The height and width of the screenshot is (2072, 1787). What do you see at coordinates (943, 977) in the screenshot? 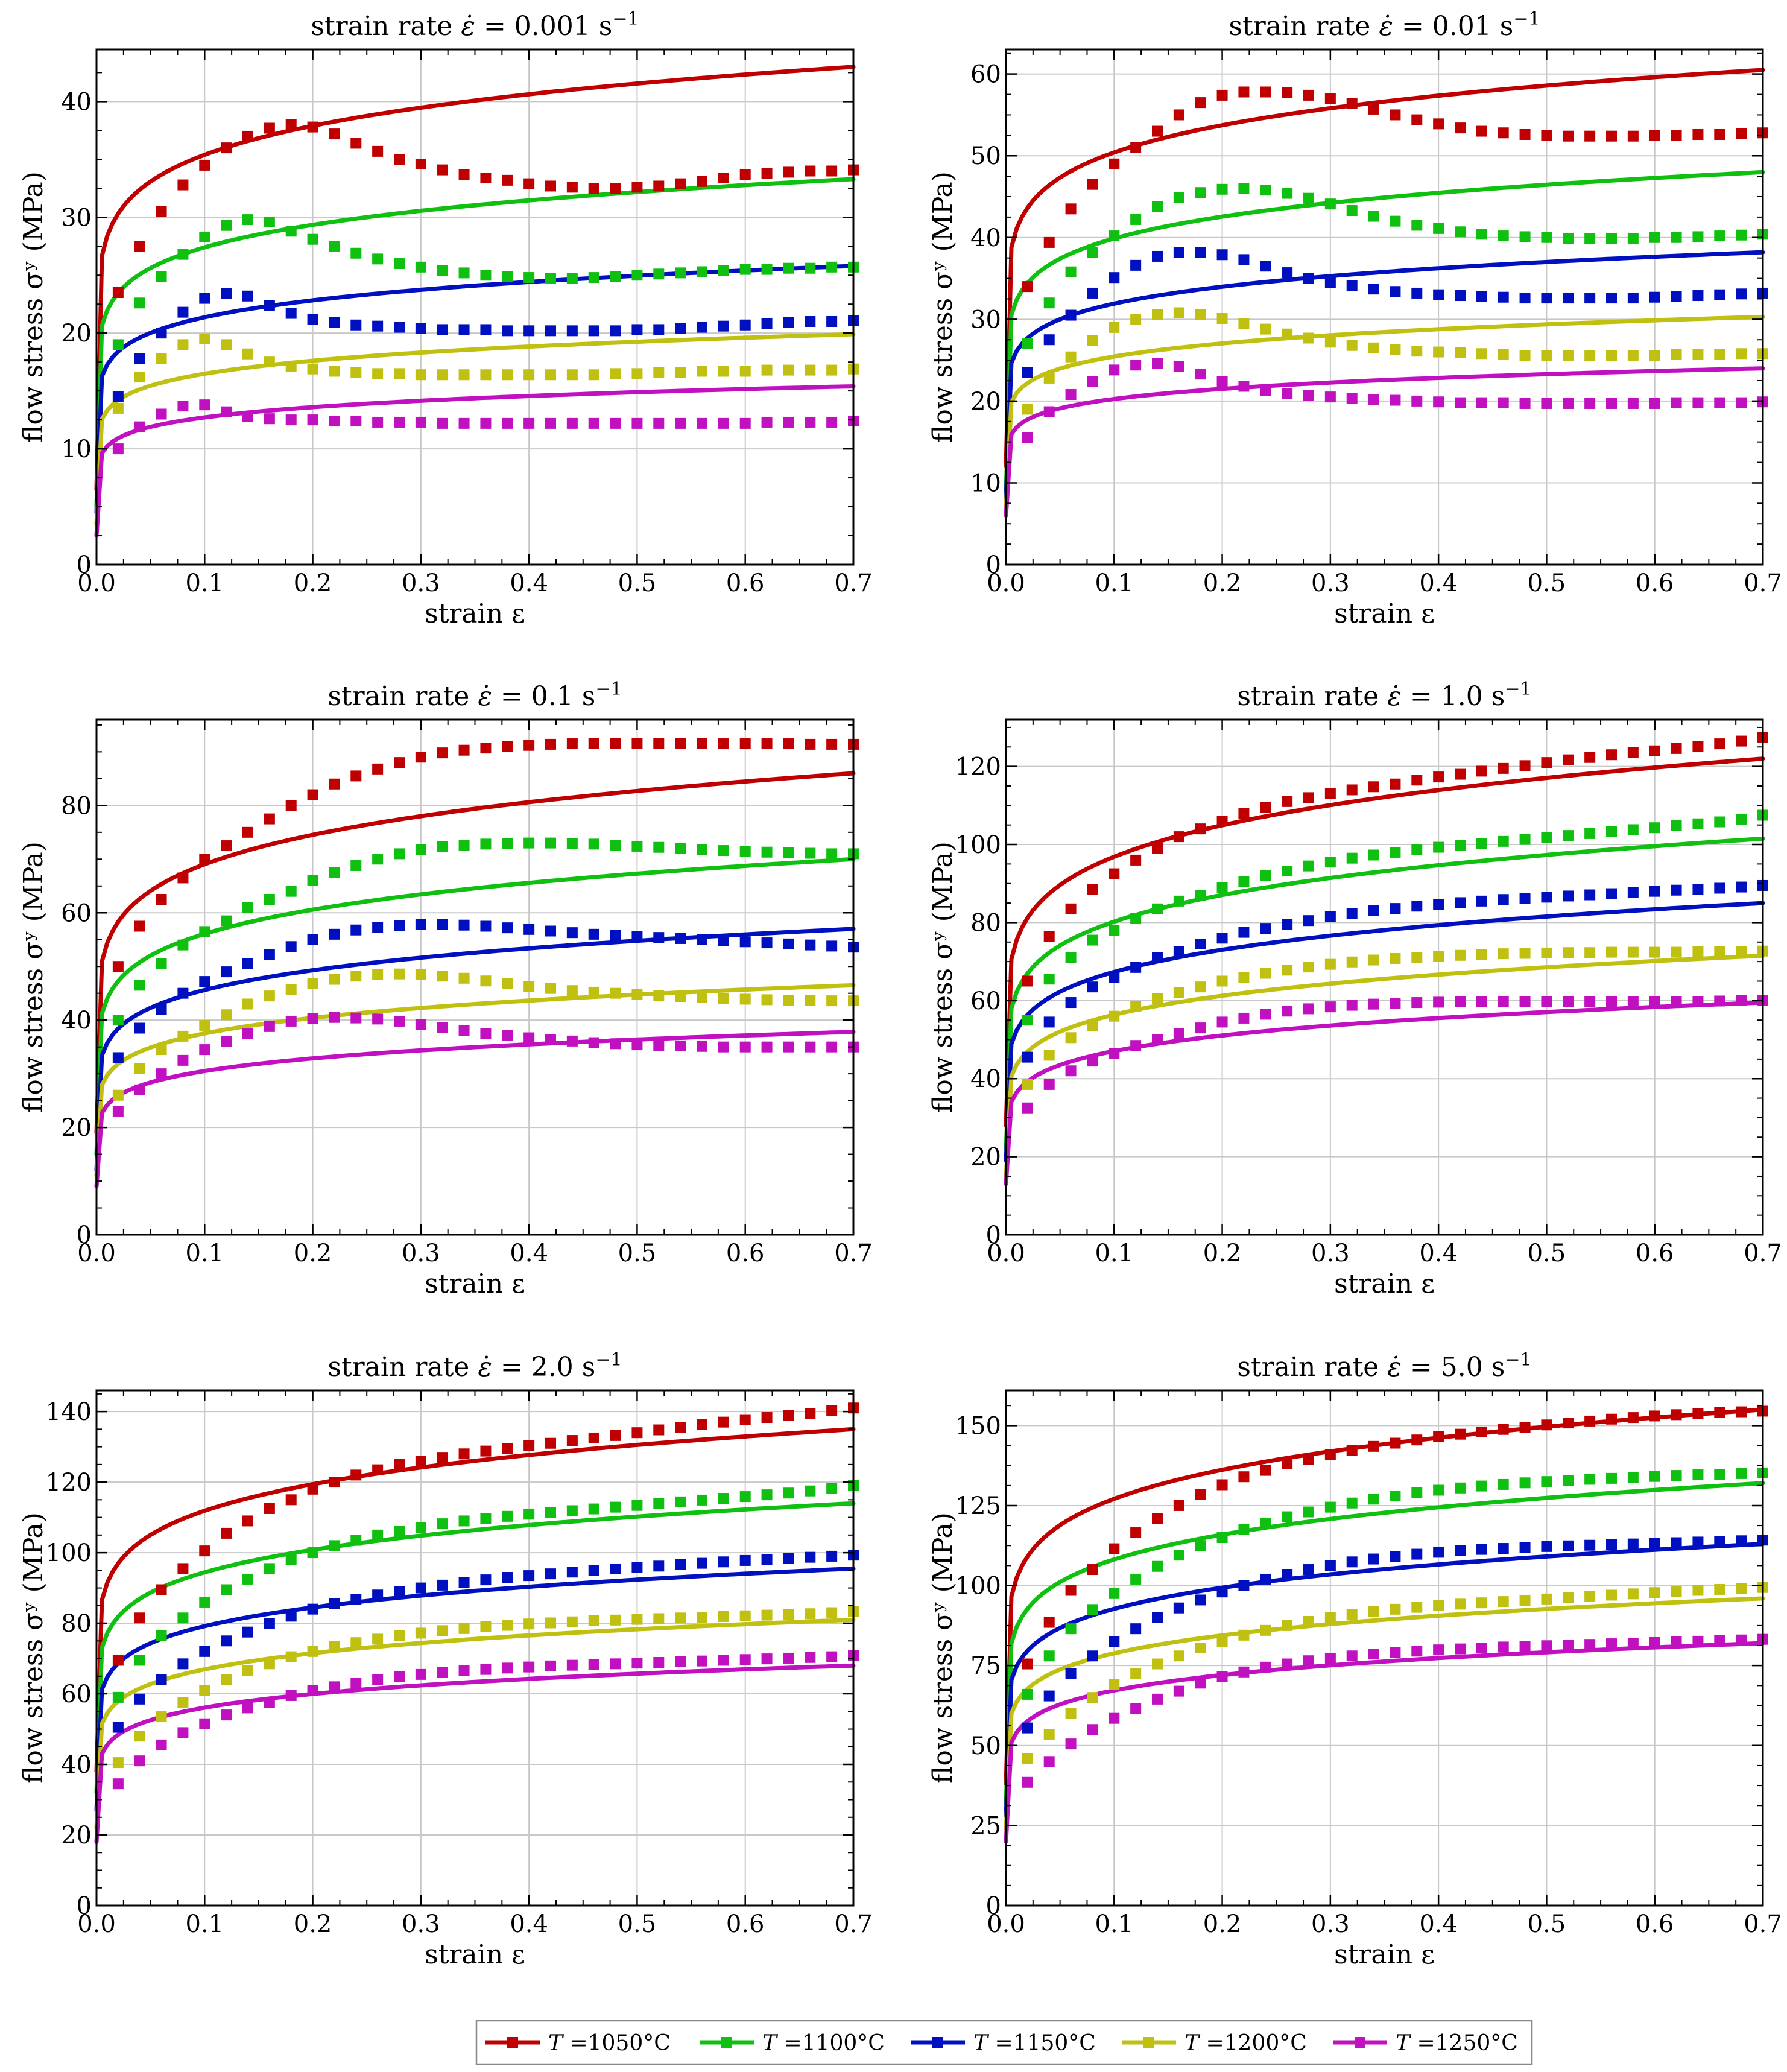
I see `y-axis-label: flow stress σʸ (MPa)` at bounding box center [943, 977].